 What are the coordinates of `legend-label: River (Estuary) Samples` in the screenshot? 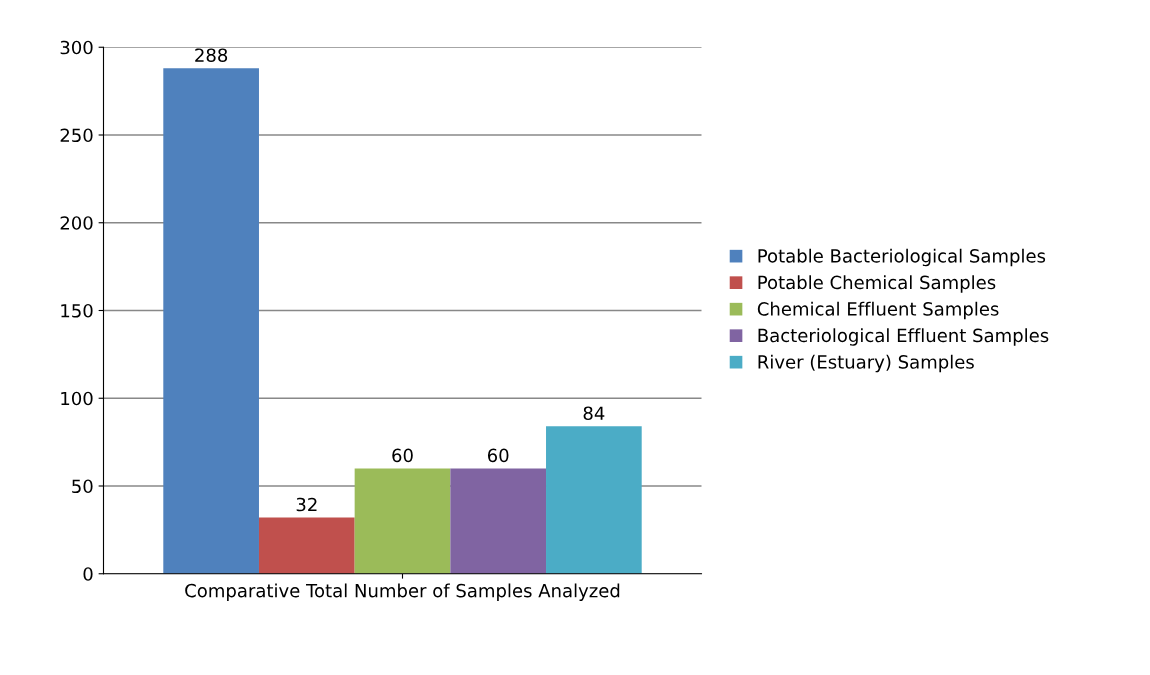 It's located at (866, 363).